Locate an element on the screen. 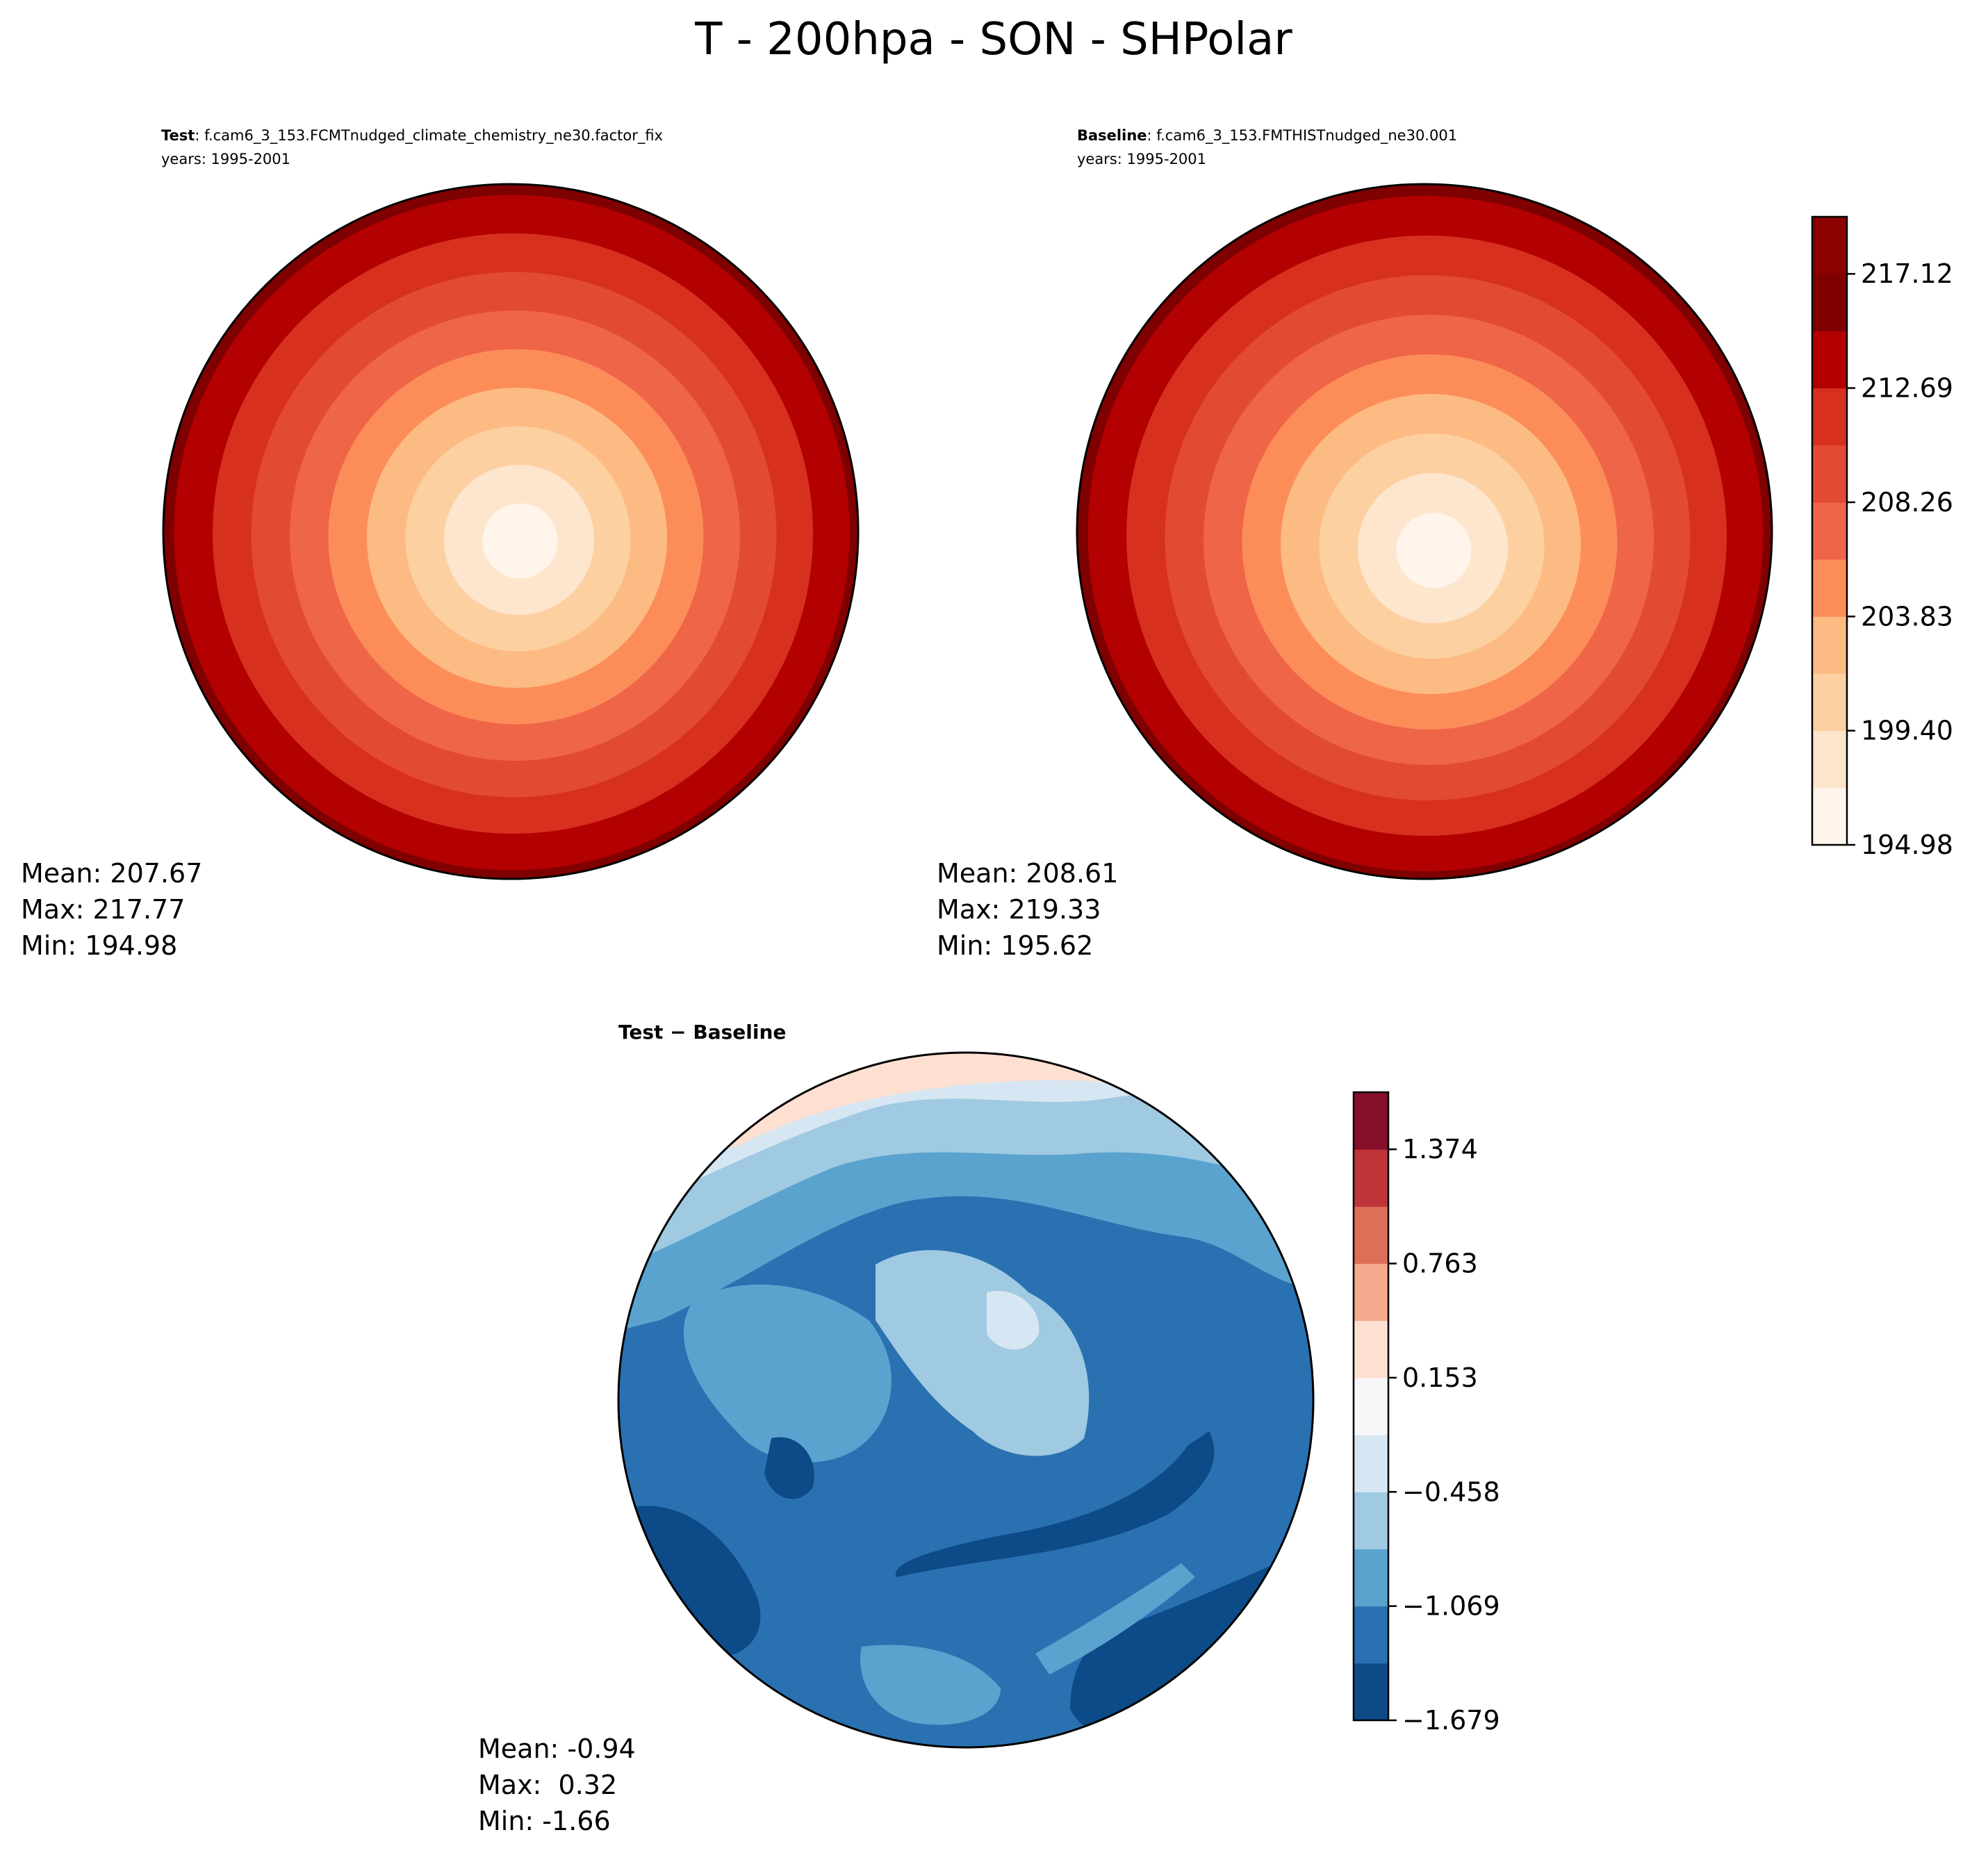 This screenshot has width=1988, height=1853. colorbar-tick-label: 199.40 is located at coordinates (1907, 731).